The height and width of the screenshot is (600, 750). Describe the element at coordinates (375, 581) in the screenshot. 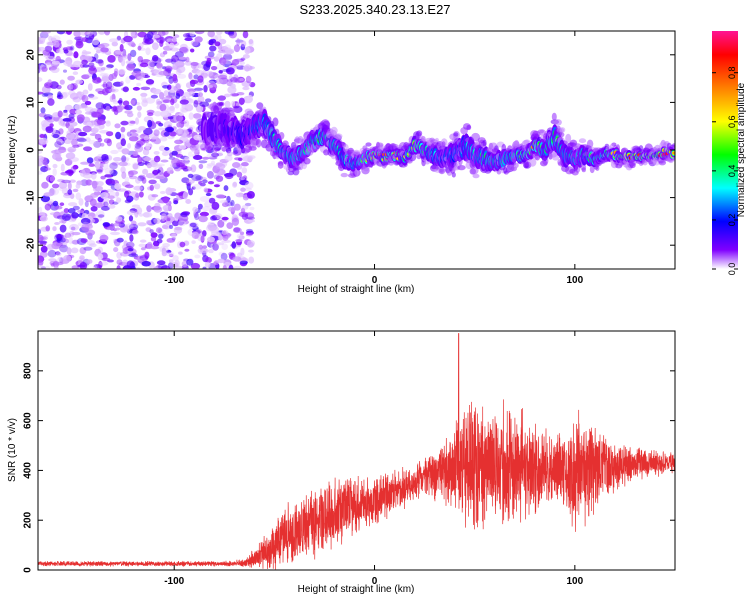

I see `x-tick-label: 0` at that location.